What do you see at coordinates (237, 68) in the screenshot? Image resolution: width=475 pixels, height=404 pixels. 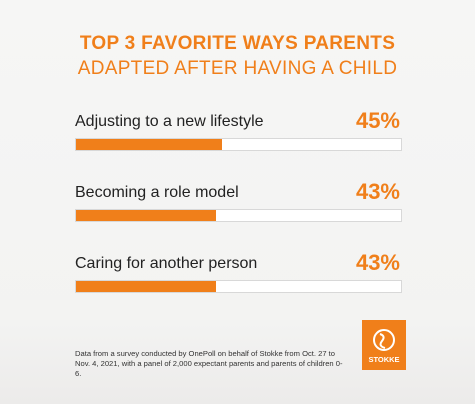 I see `chart-subtitle: ADAPTED AFTER HAVING A CHILD` at bounding box center [237, 68].